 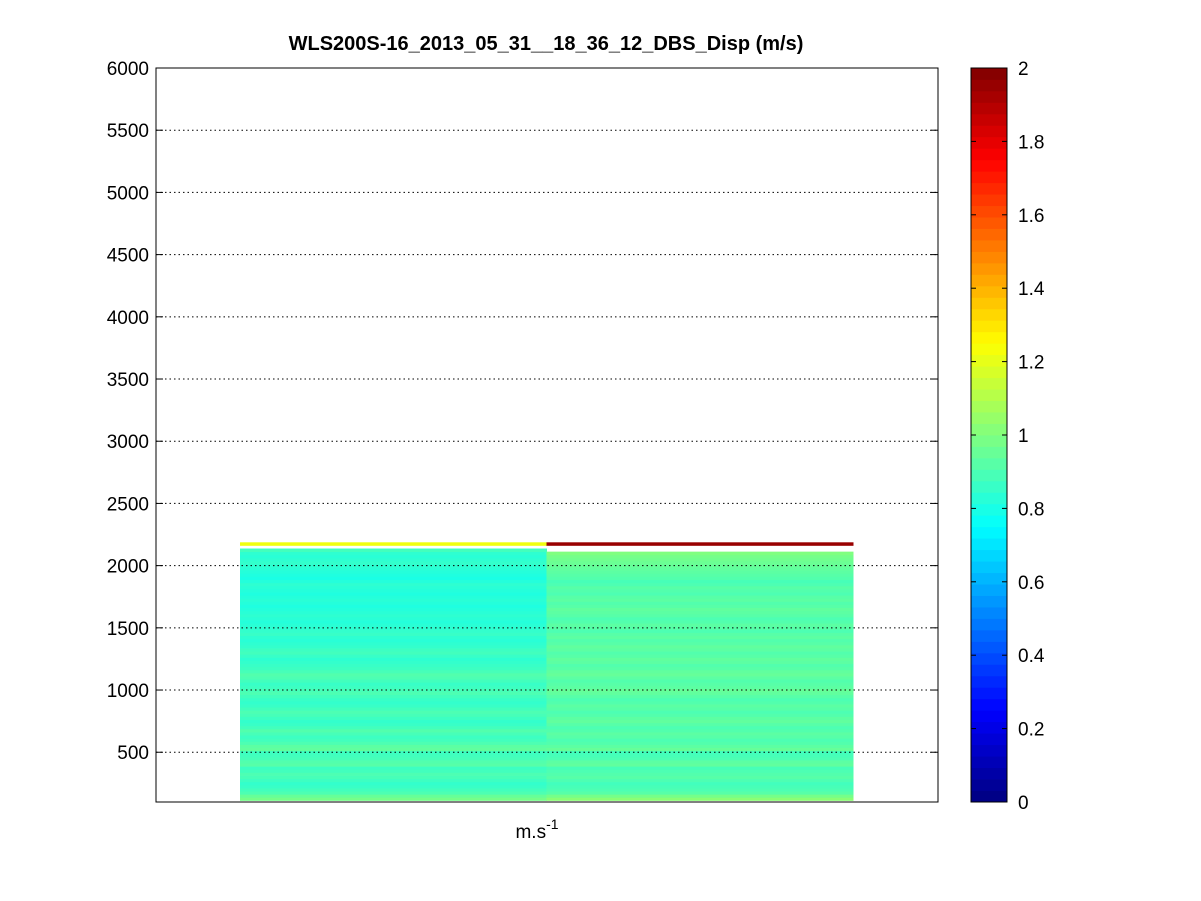 What do you see at coordinates (133, 753) in the screenshot?
I see `y-tick-label: 500` at bounding box center [133, 753].